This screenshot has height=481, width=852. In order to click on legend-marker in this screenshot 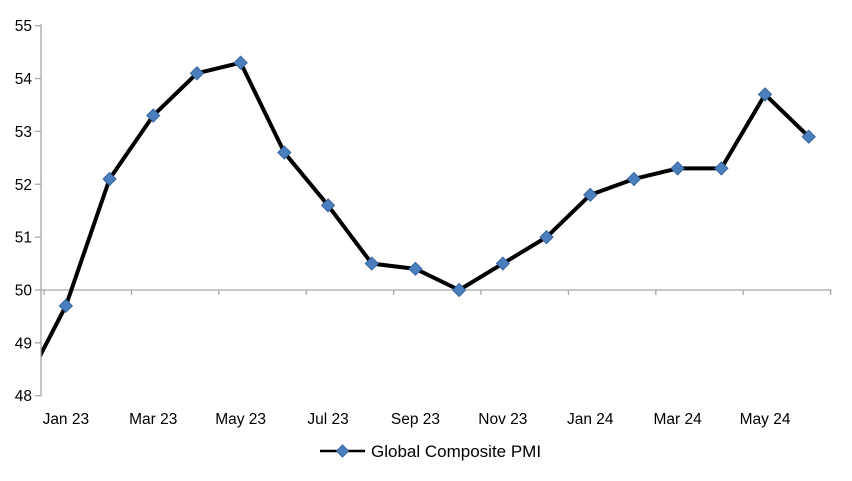, I will do `click(342, 451)`.